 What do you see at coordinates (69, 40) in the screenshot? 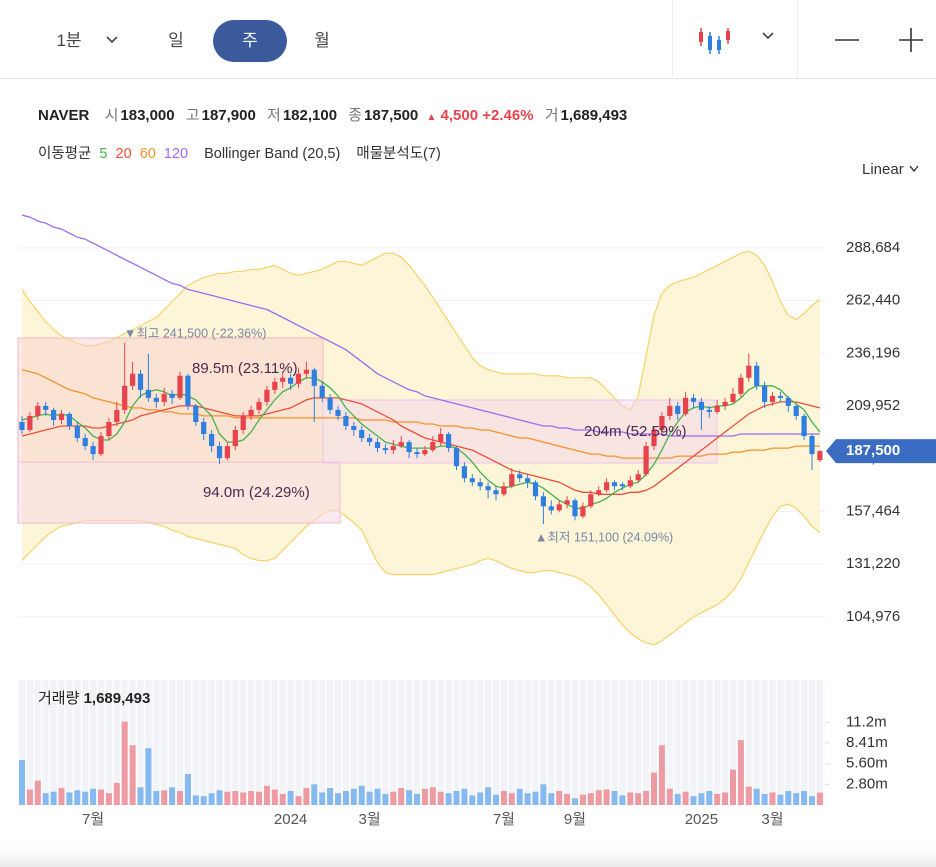
I see `interval-button: 1분` at bounding box center [69, 40].